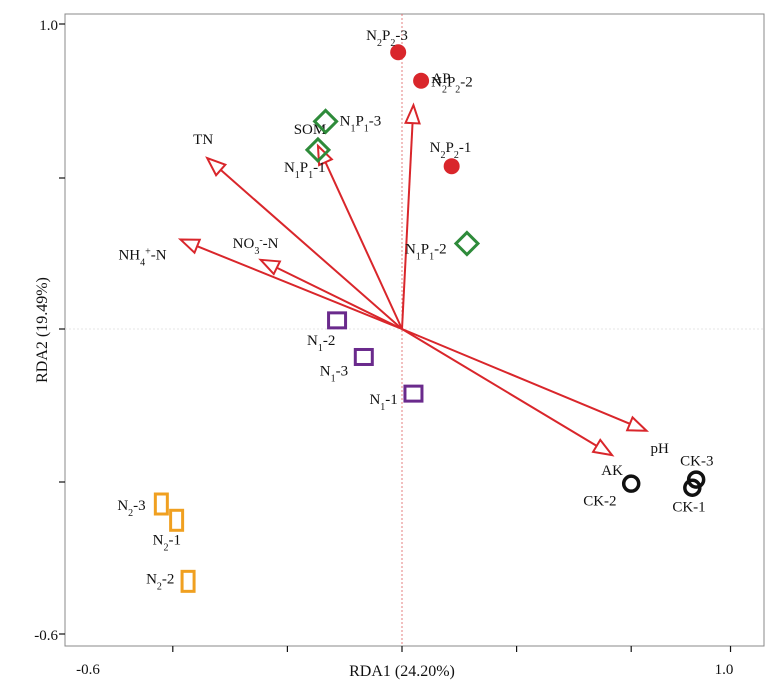 The height and width of the screenshot is (696, 777). I want to click on sample-label: N1P1-2, so click(426, 252).